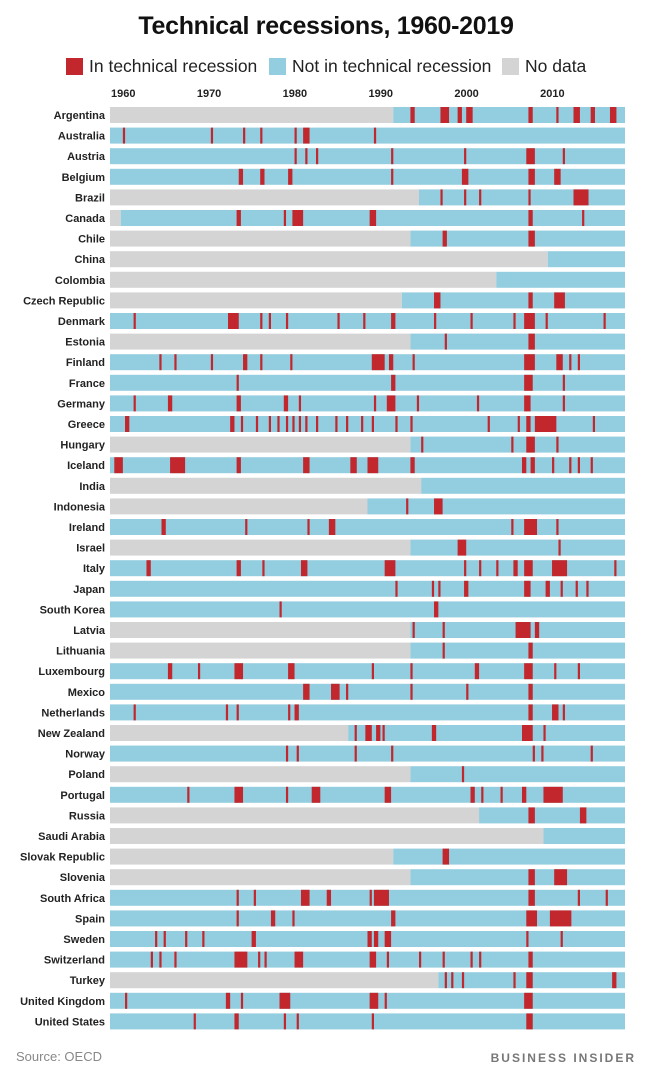 The image size is (652, 1080). I want to click on country-label-china: China, so click(89, 260).